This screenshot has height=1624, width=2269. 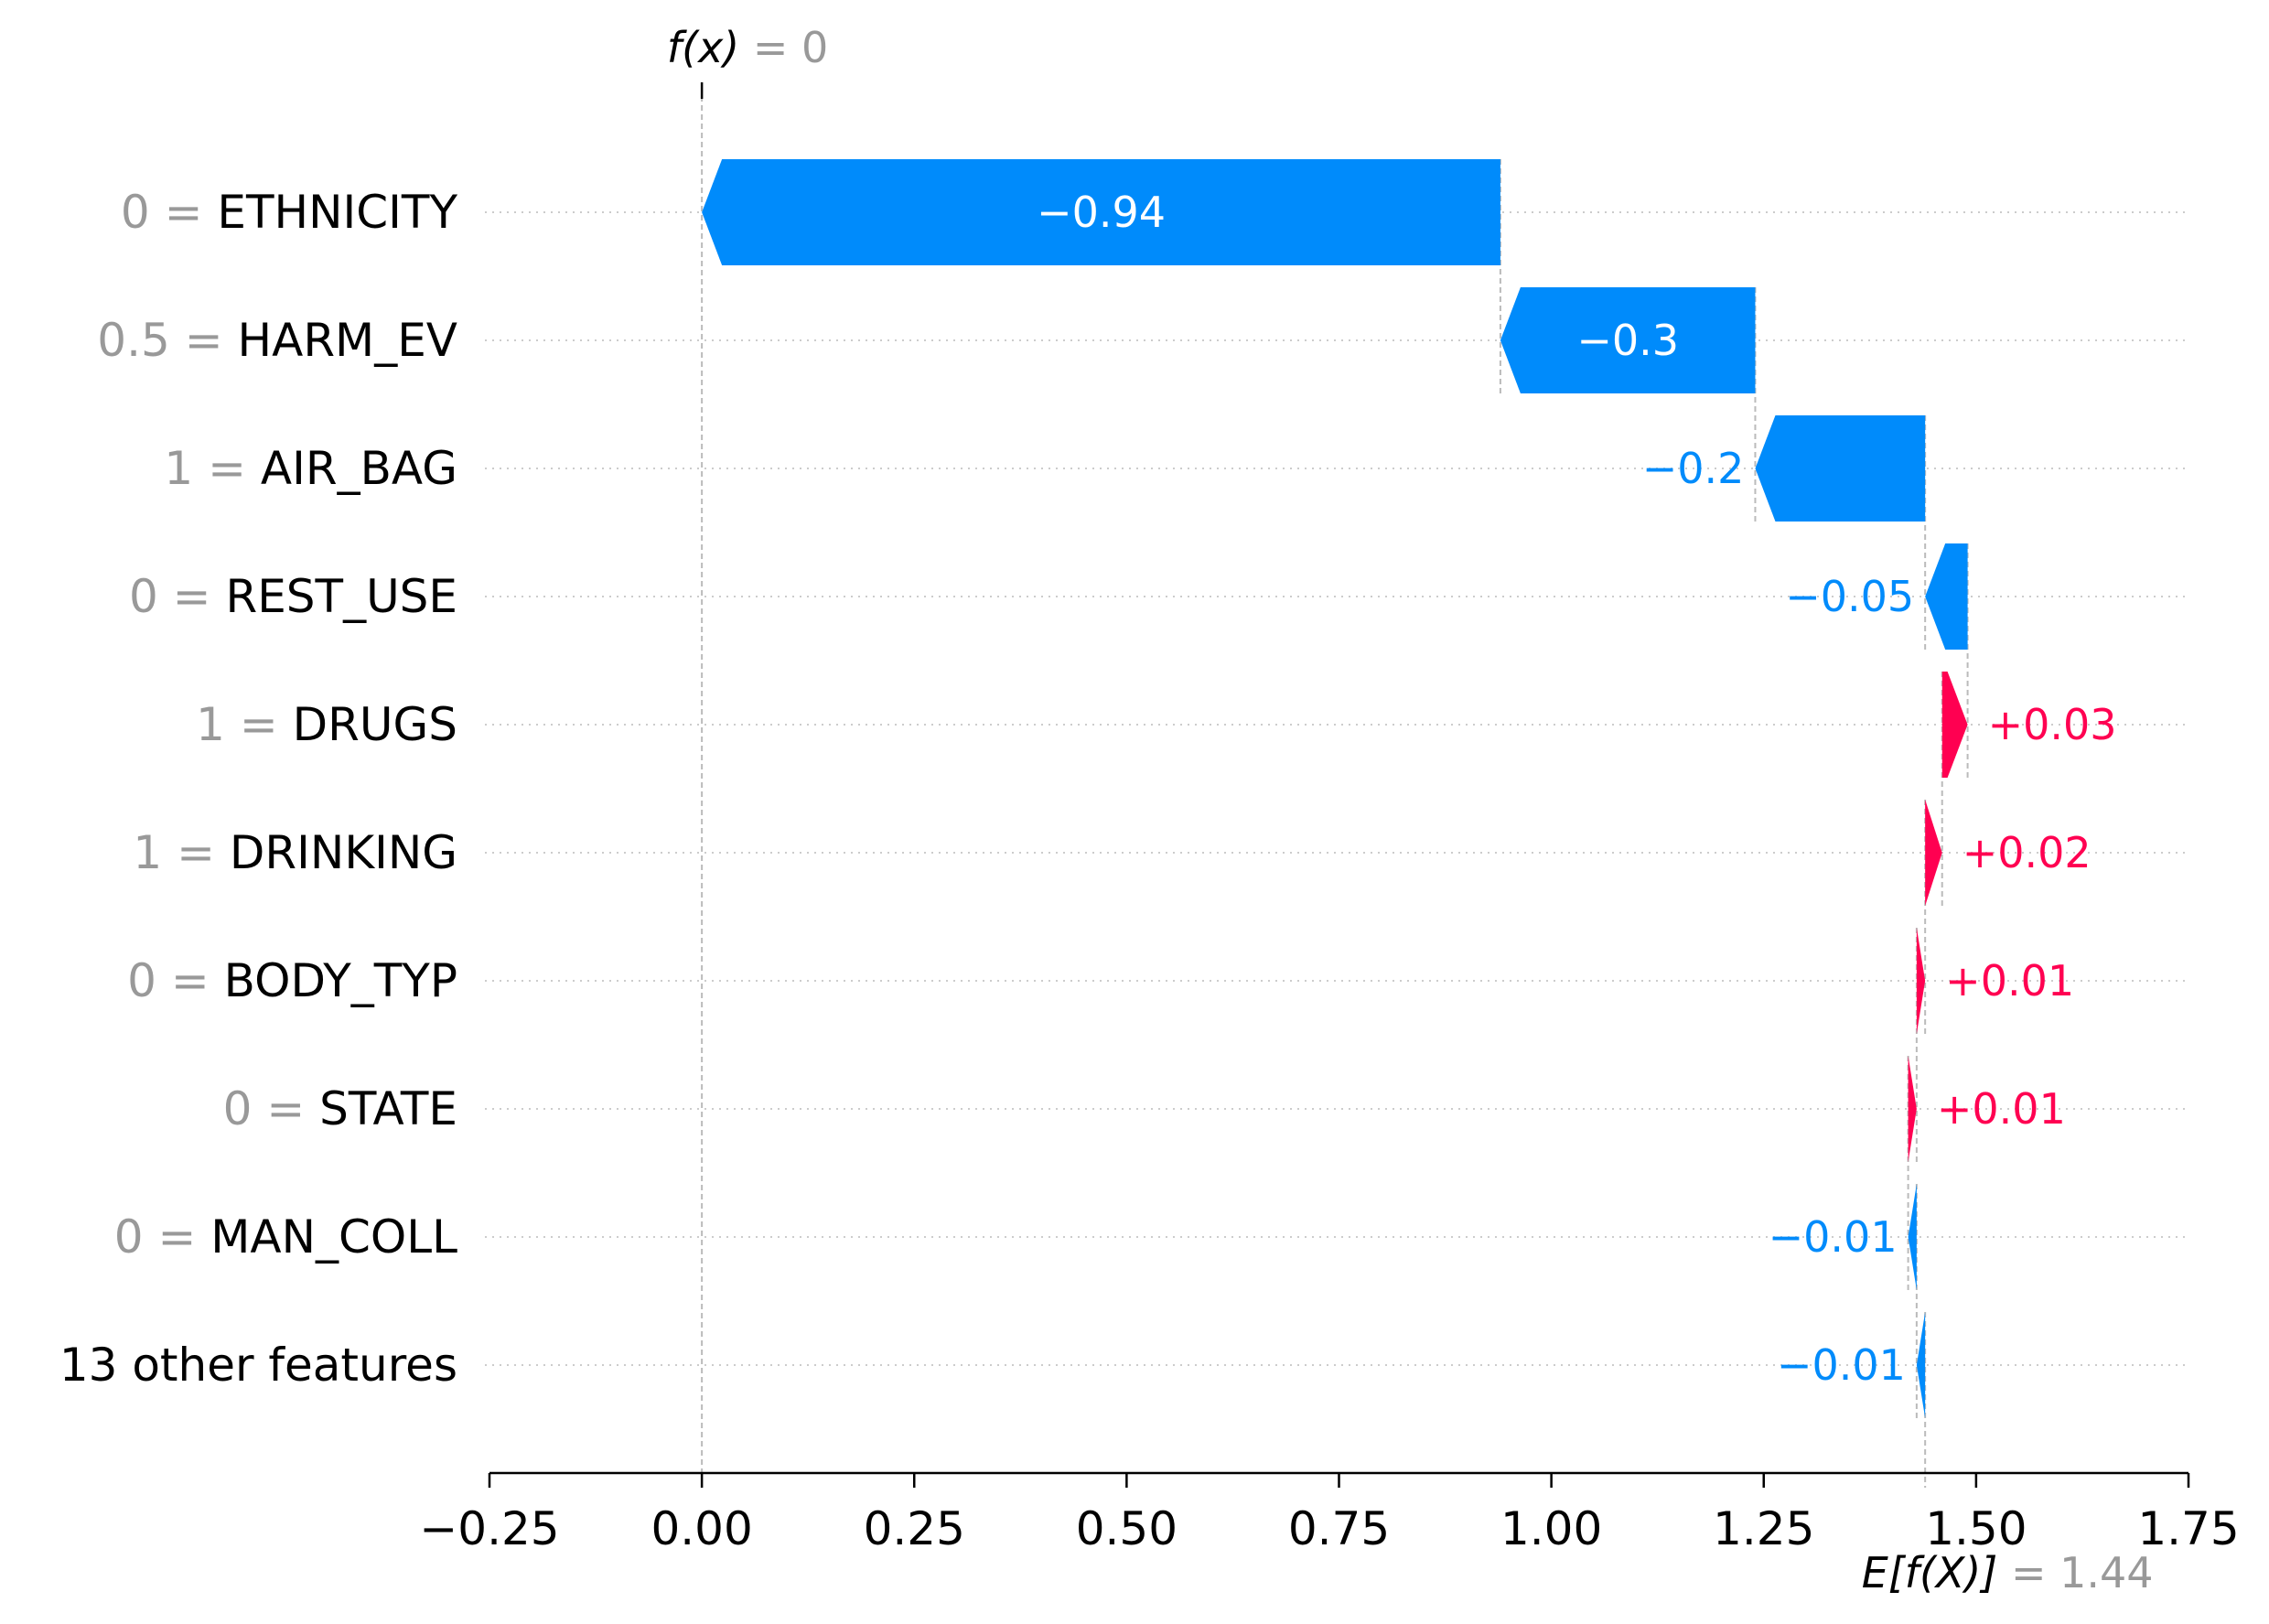 I want to click on x-axis: −0.25 0.00 0.25 0.50 0.75 1.00 1.25 1.50 1.75, so click(x=1329, y=1513).